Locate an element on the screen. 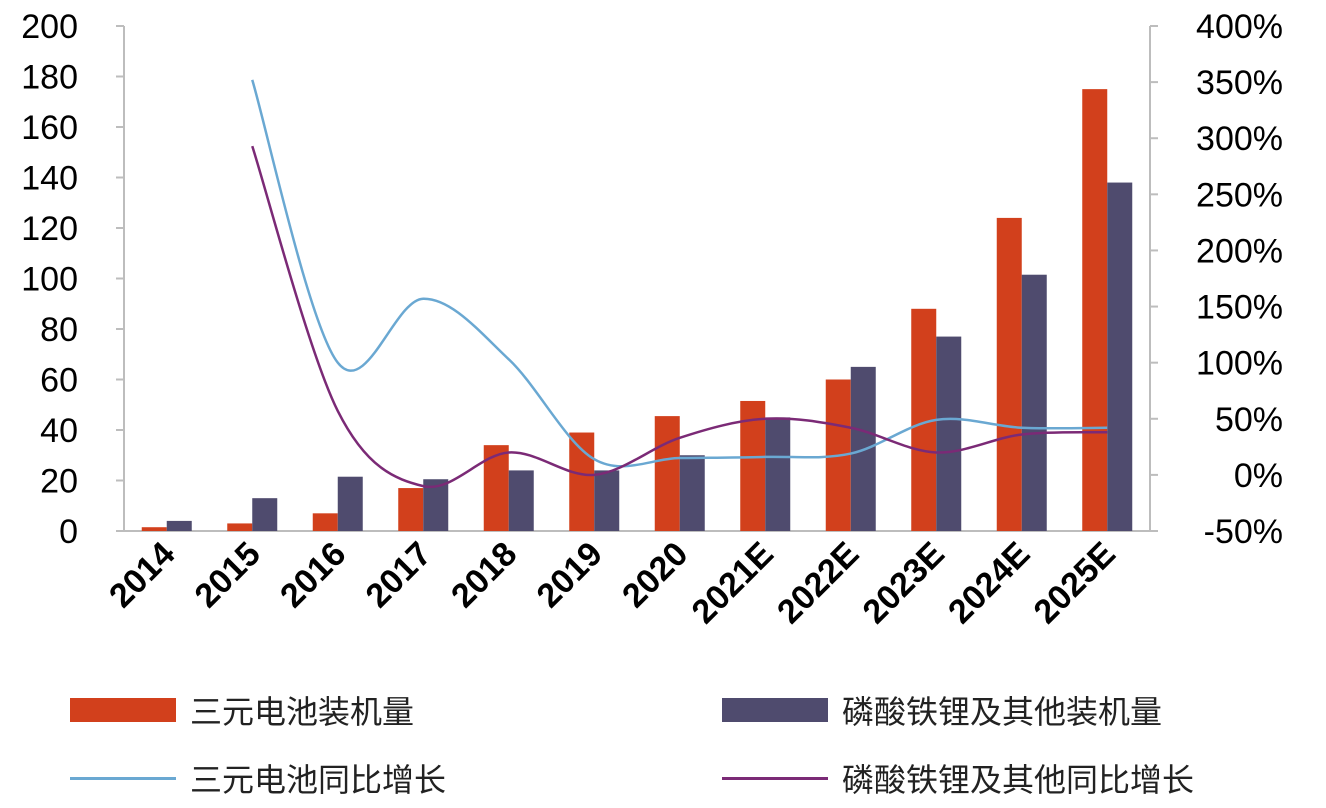 This screenshot has width=1326, height=808. x-tick-label: 2015 is located at coordinates (228, 575).